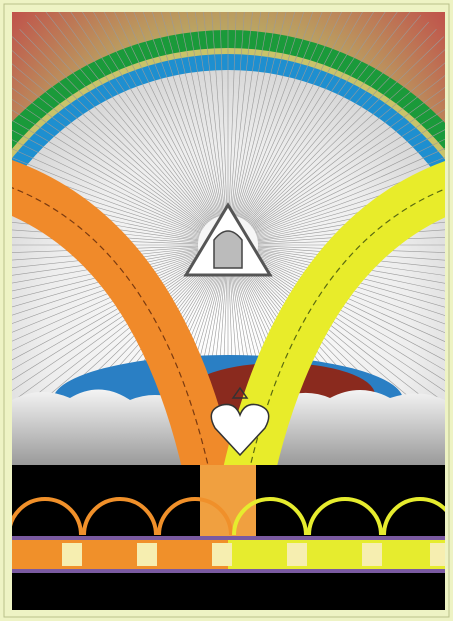 This screenshot has height=621, width=453. I want to click on heart, so click(240, 430).